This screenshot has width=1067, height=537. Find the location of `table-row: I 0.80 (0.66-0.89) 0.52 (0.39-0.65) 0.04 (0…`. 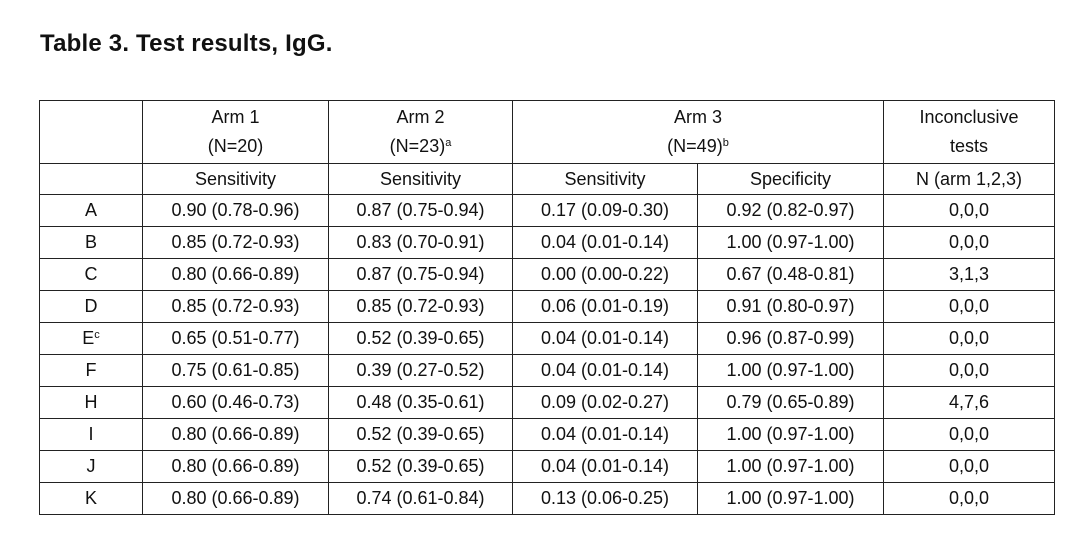

table-row: I 0.80 (0.66-0.89) 0.52 (0.39-0.65) 0.04 (0… is located at coordinates (547, 434).